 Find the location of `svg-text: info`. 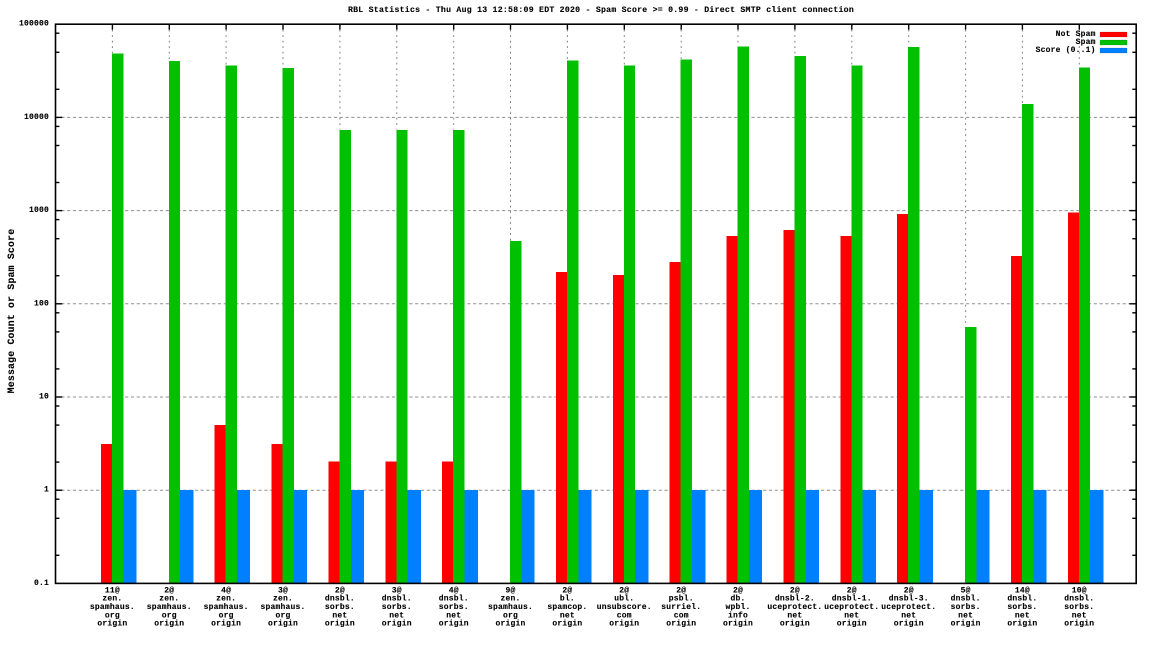

svg-text: info is located at coordinates (738, 615).